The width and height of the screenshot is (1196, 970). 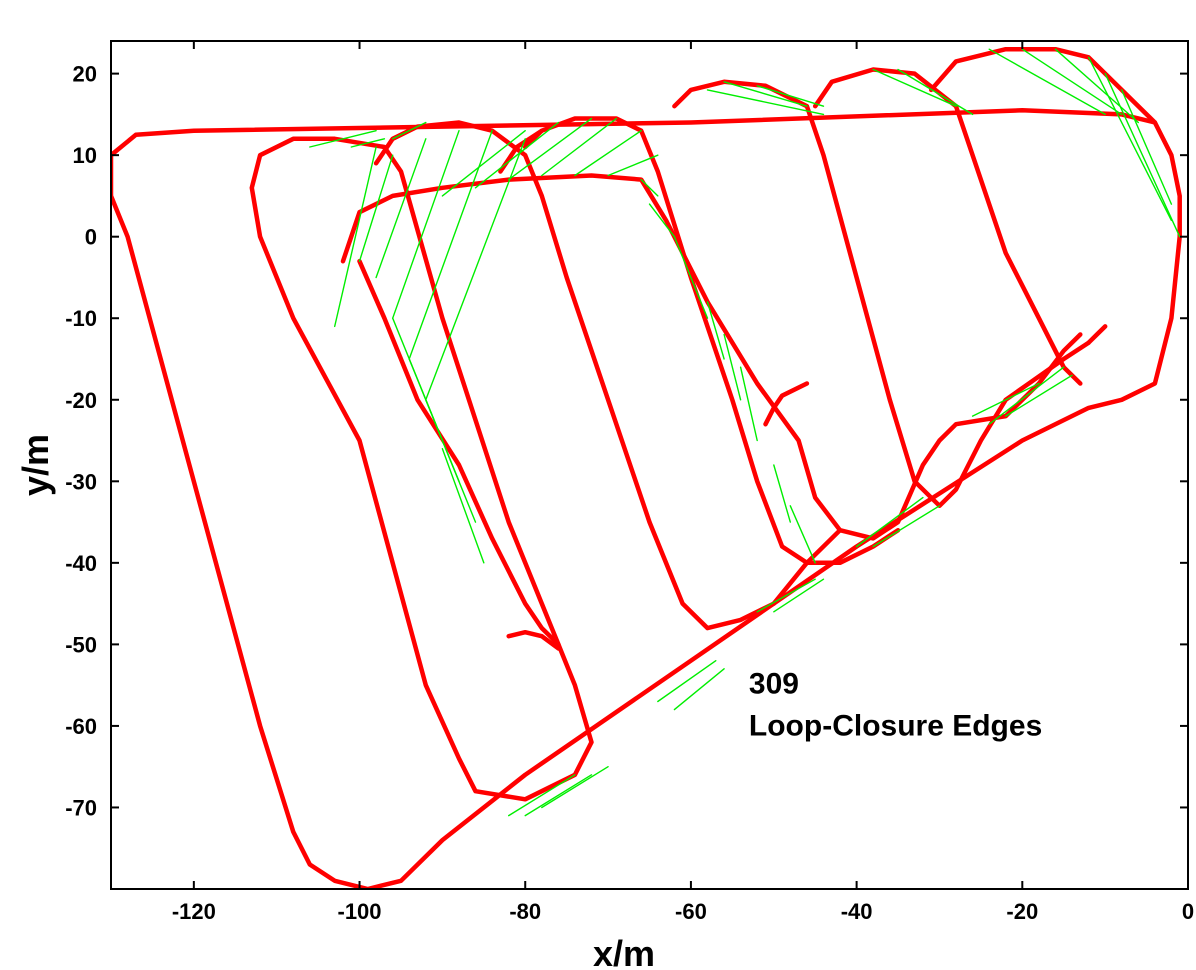 What do you see at coordinates (525, 911) in the screenshot?
I see `x-tick-label: -80` at bounding box center [525, 911].